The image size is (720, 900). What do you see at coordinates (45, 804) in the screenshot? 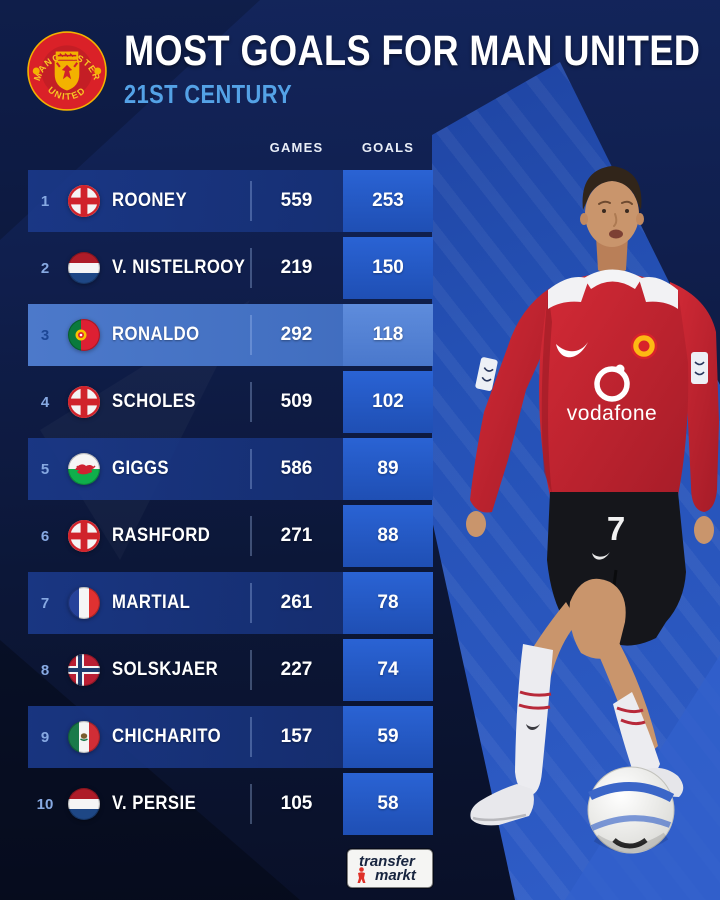
I see `rank-label: 10` at bounding box center [45, 804].